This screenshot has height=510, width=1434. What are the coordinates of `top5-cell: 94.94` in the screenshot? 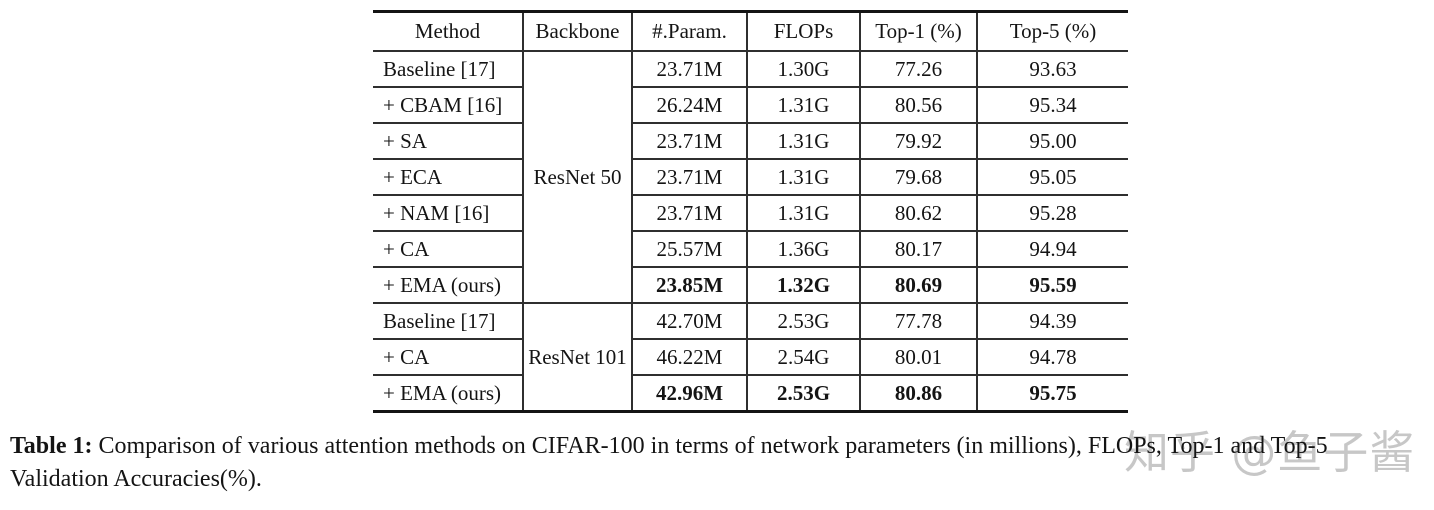 It's located at (1052, 249).